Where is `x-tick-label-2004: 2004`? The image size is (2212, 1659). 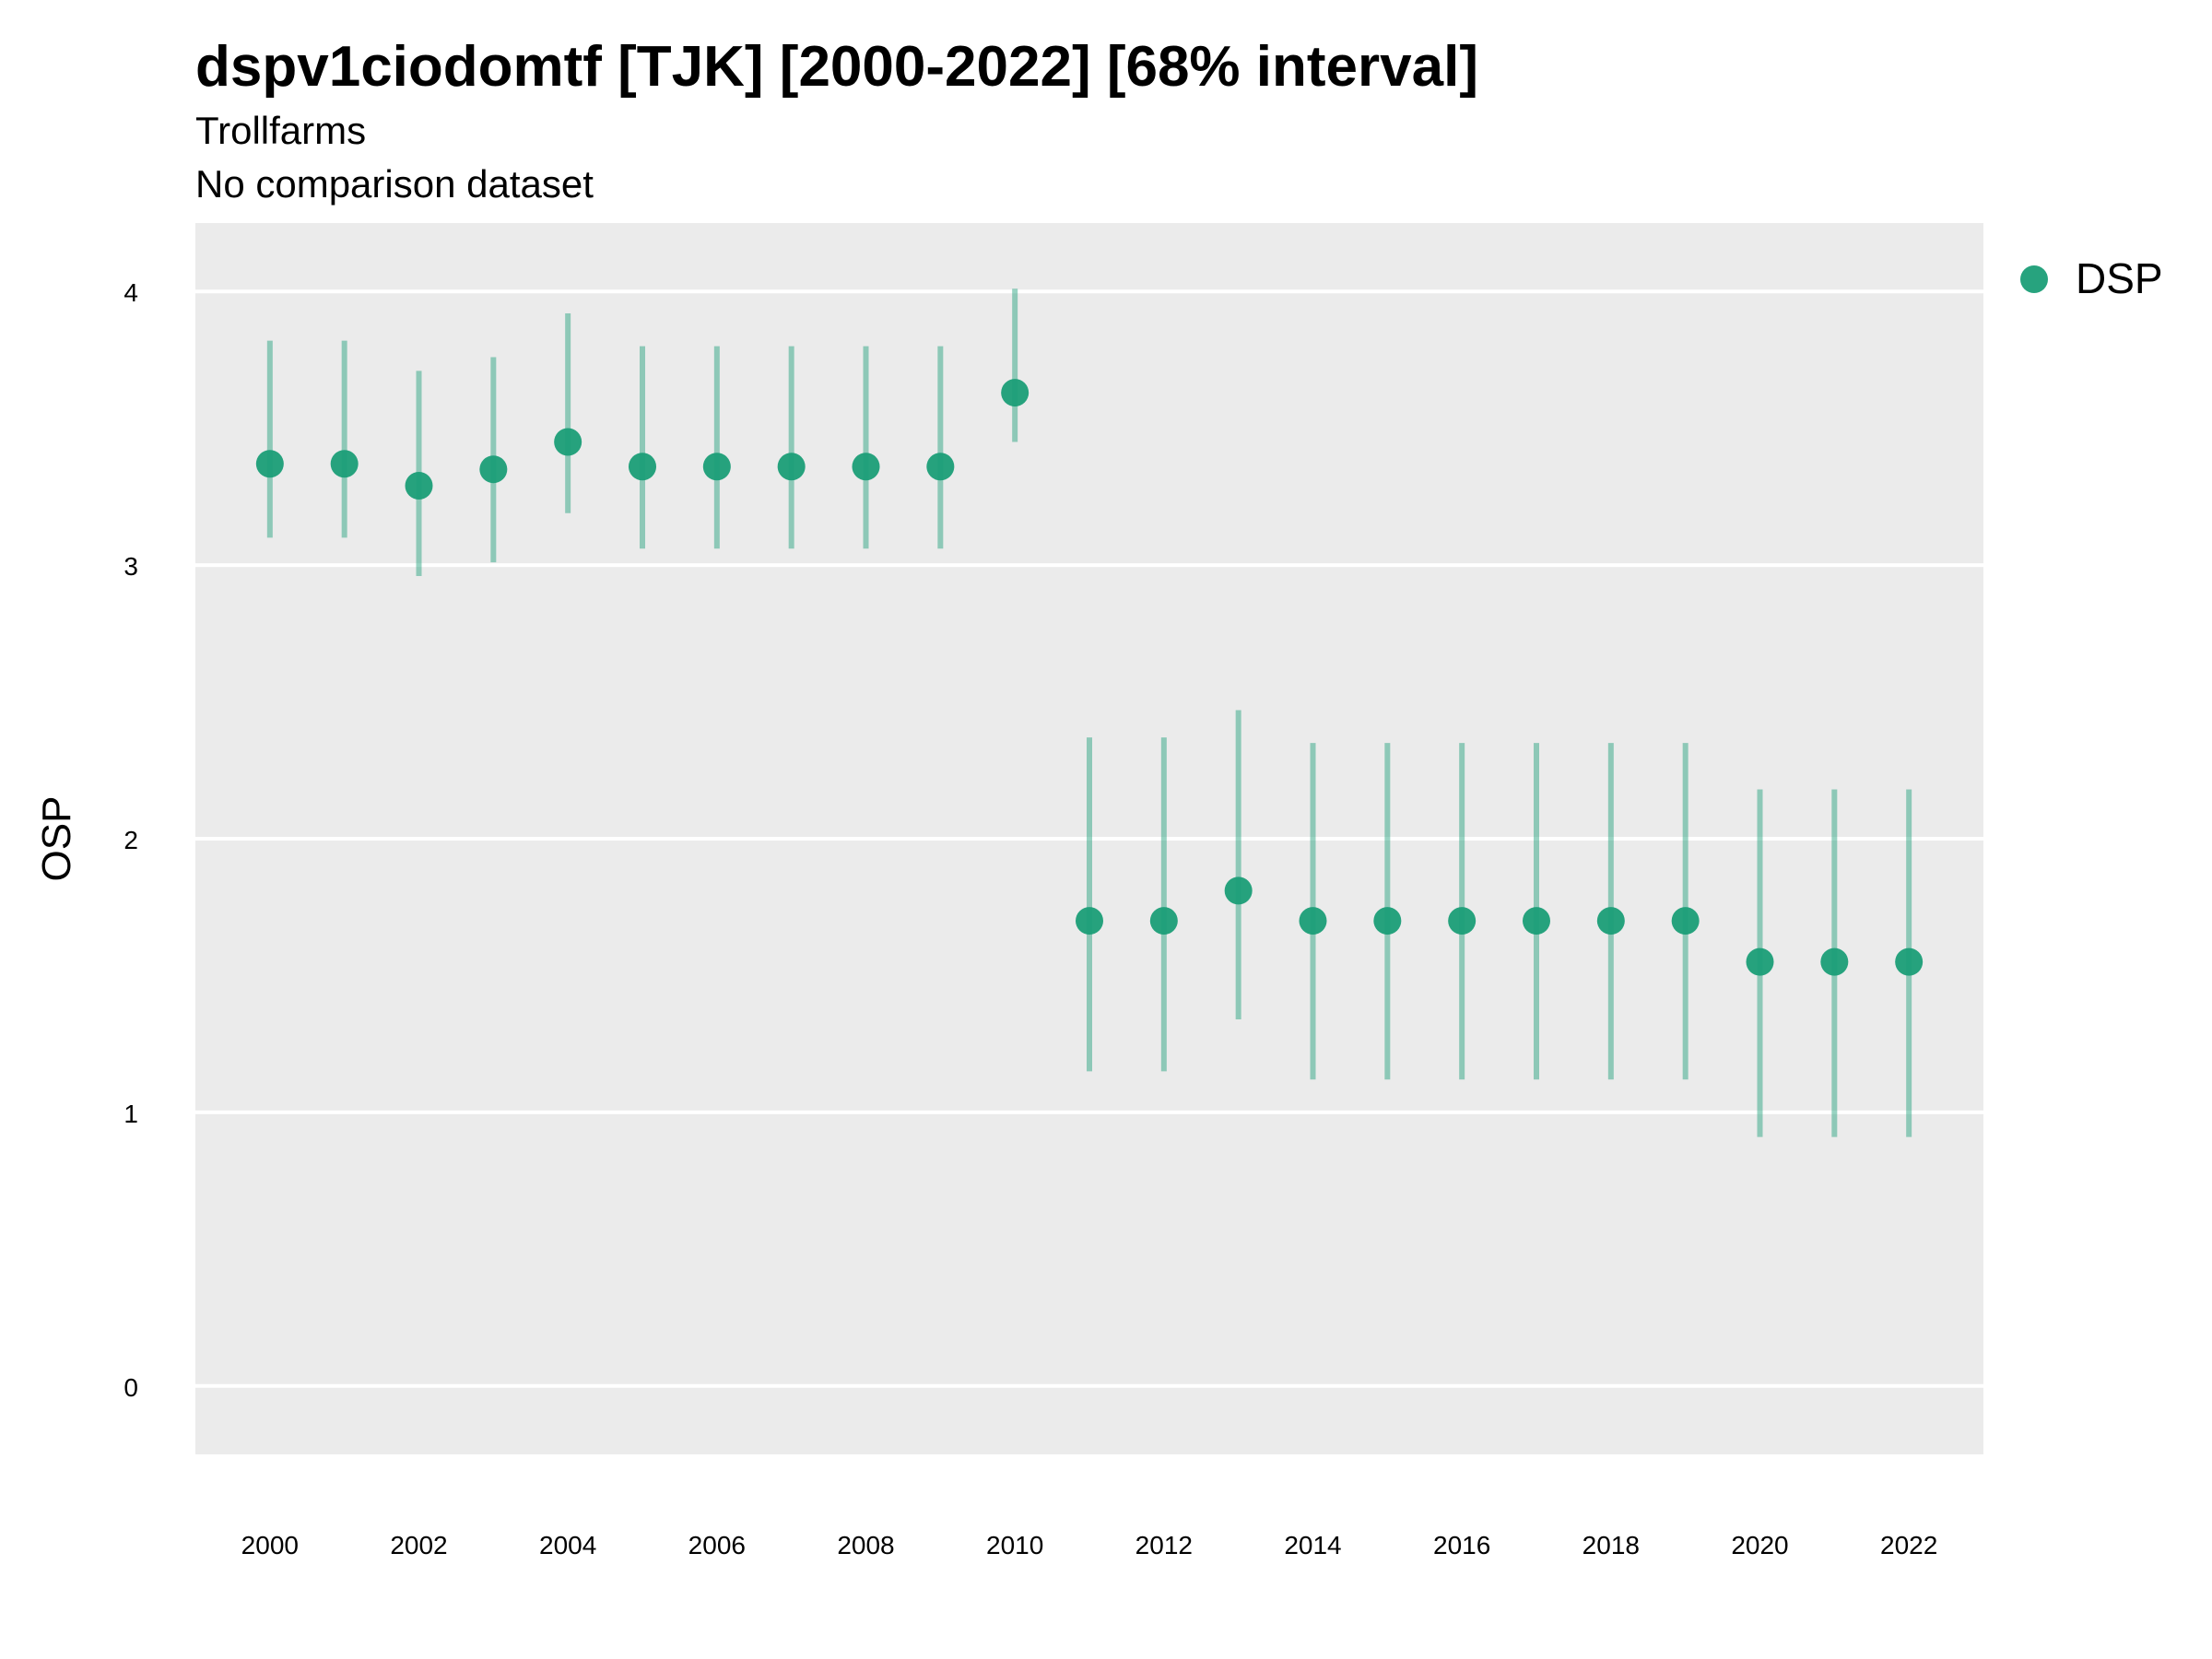
x-tick-label-2004: 2004 is located at coordinates (567, 1545).